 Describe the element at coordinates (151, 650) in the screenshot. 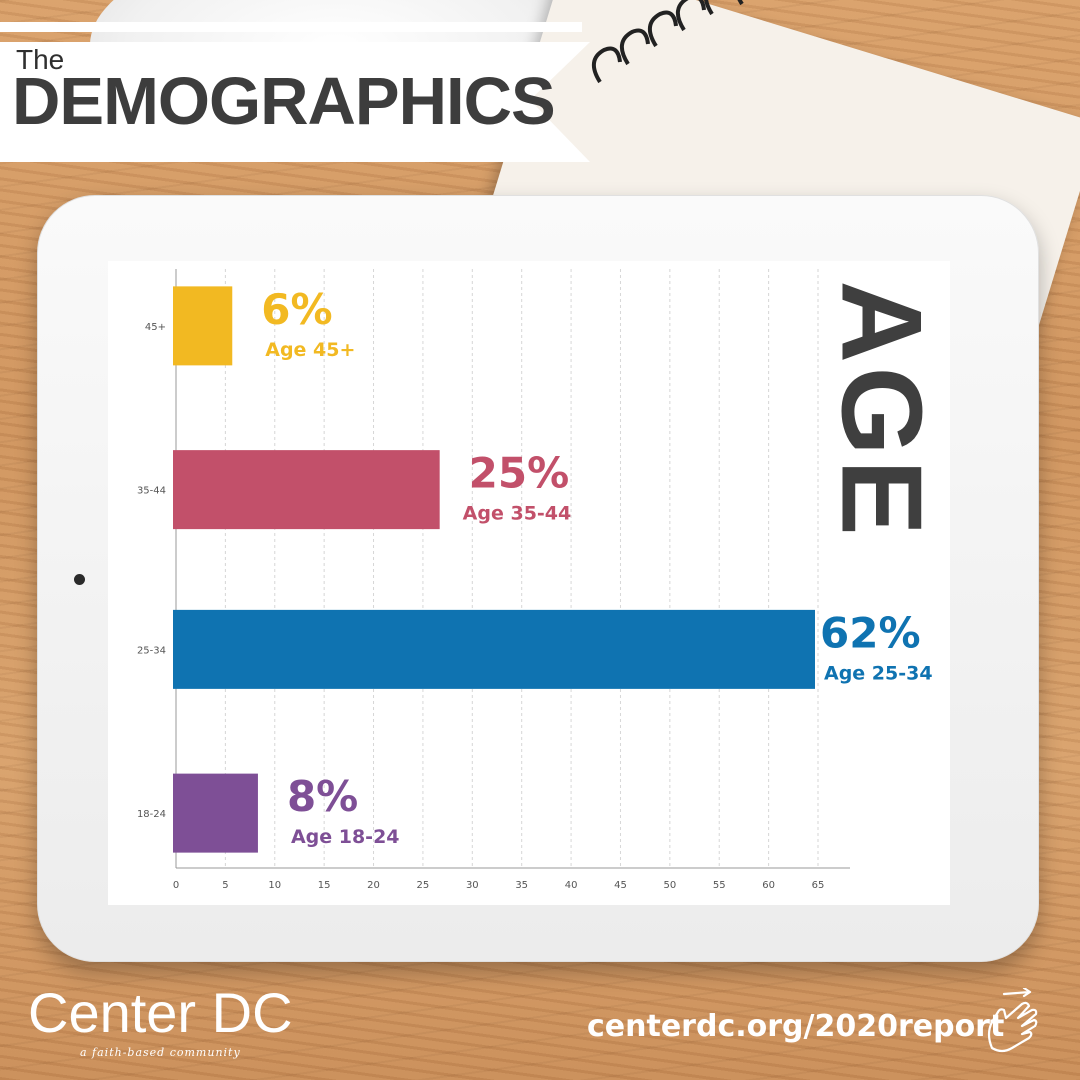

I see `category-label: 25-34` at that location.